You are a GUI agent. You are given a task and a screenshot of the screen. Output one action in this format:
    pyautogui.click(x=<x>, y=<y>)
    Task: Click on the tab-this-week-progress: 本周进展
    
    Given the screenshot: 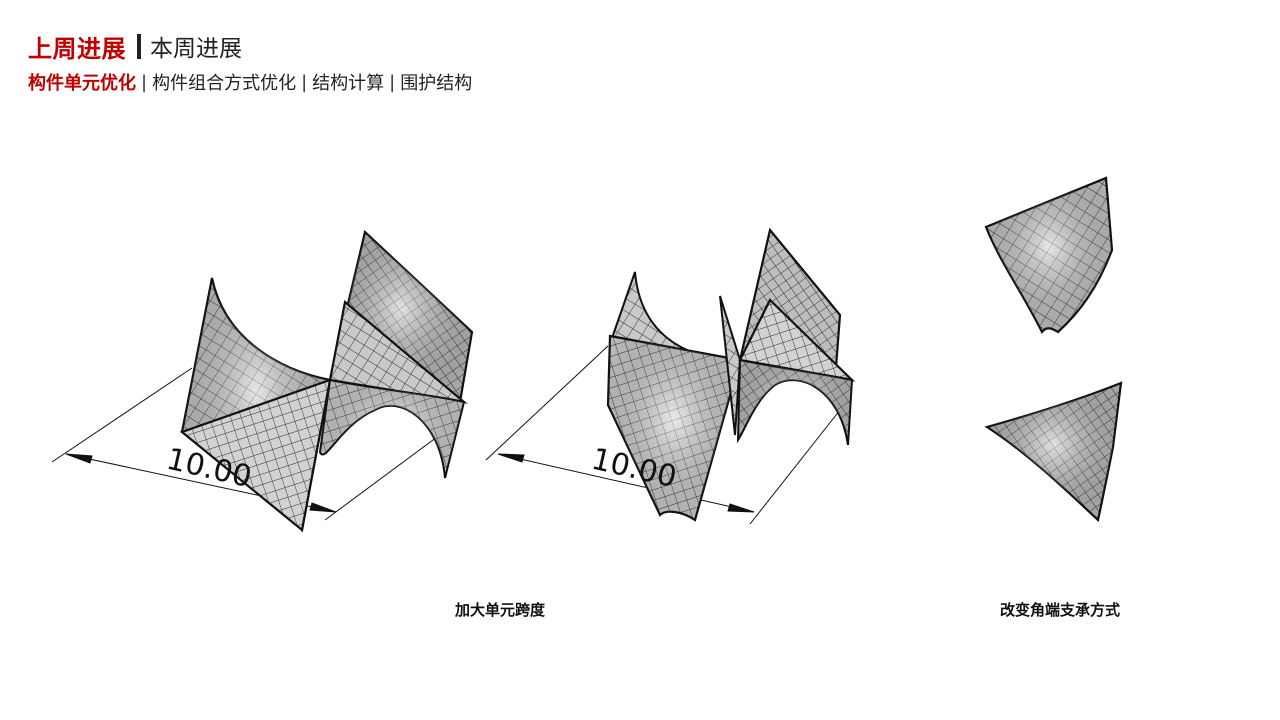 What is the action you would take?
    pyautogui.click(x=196, y=49)
    